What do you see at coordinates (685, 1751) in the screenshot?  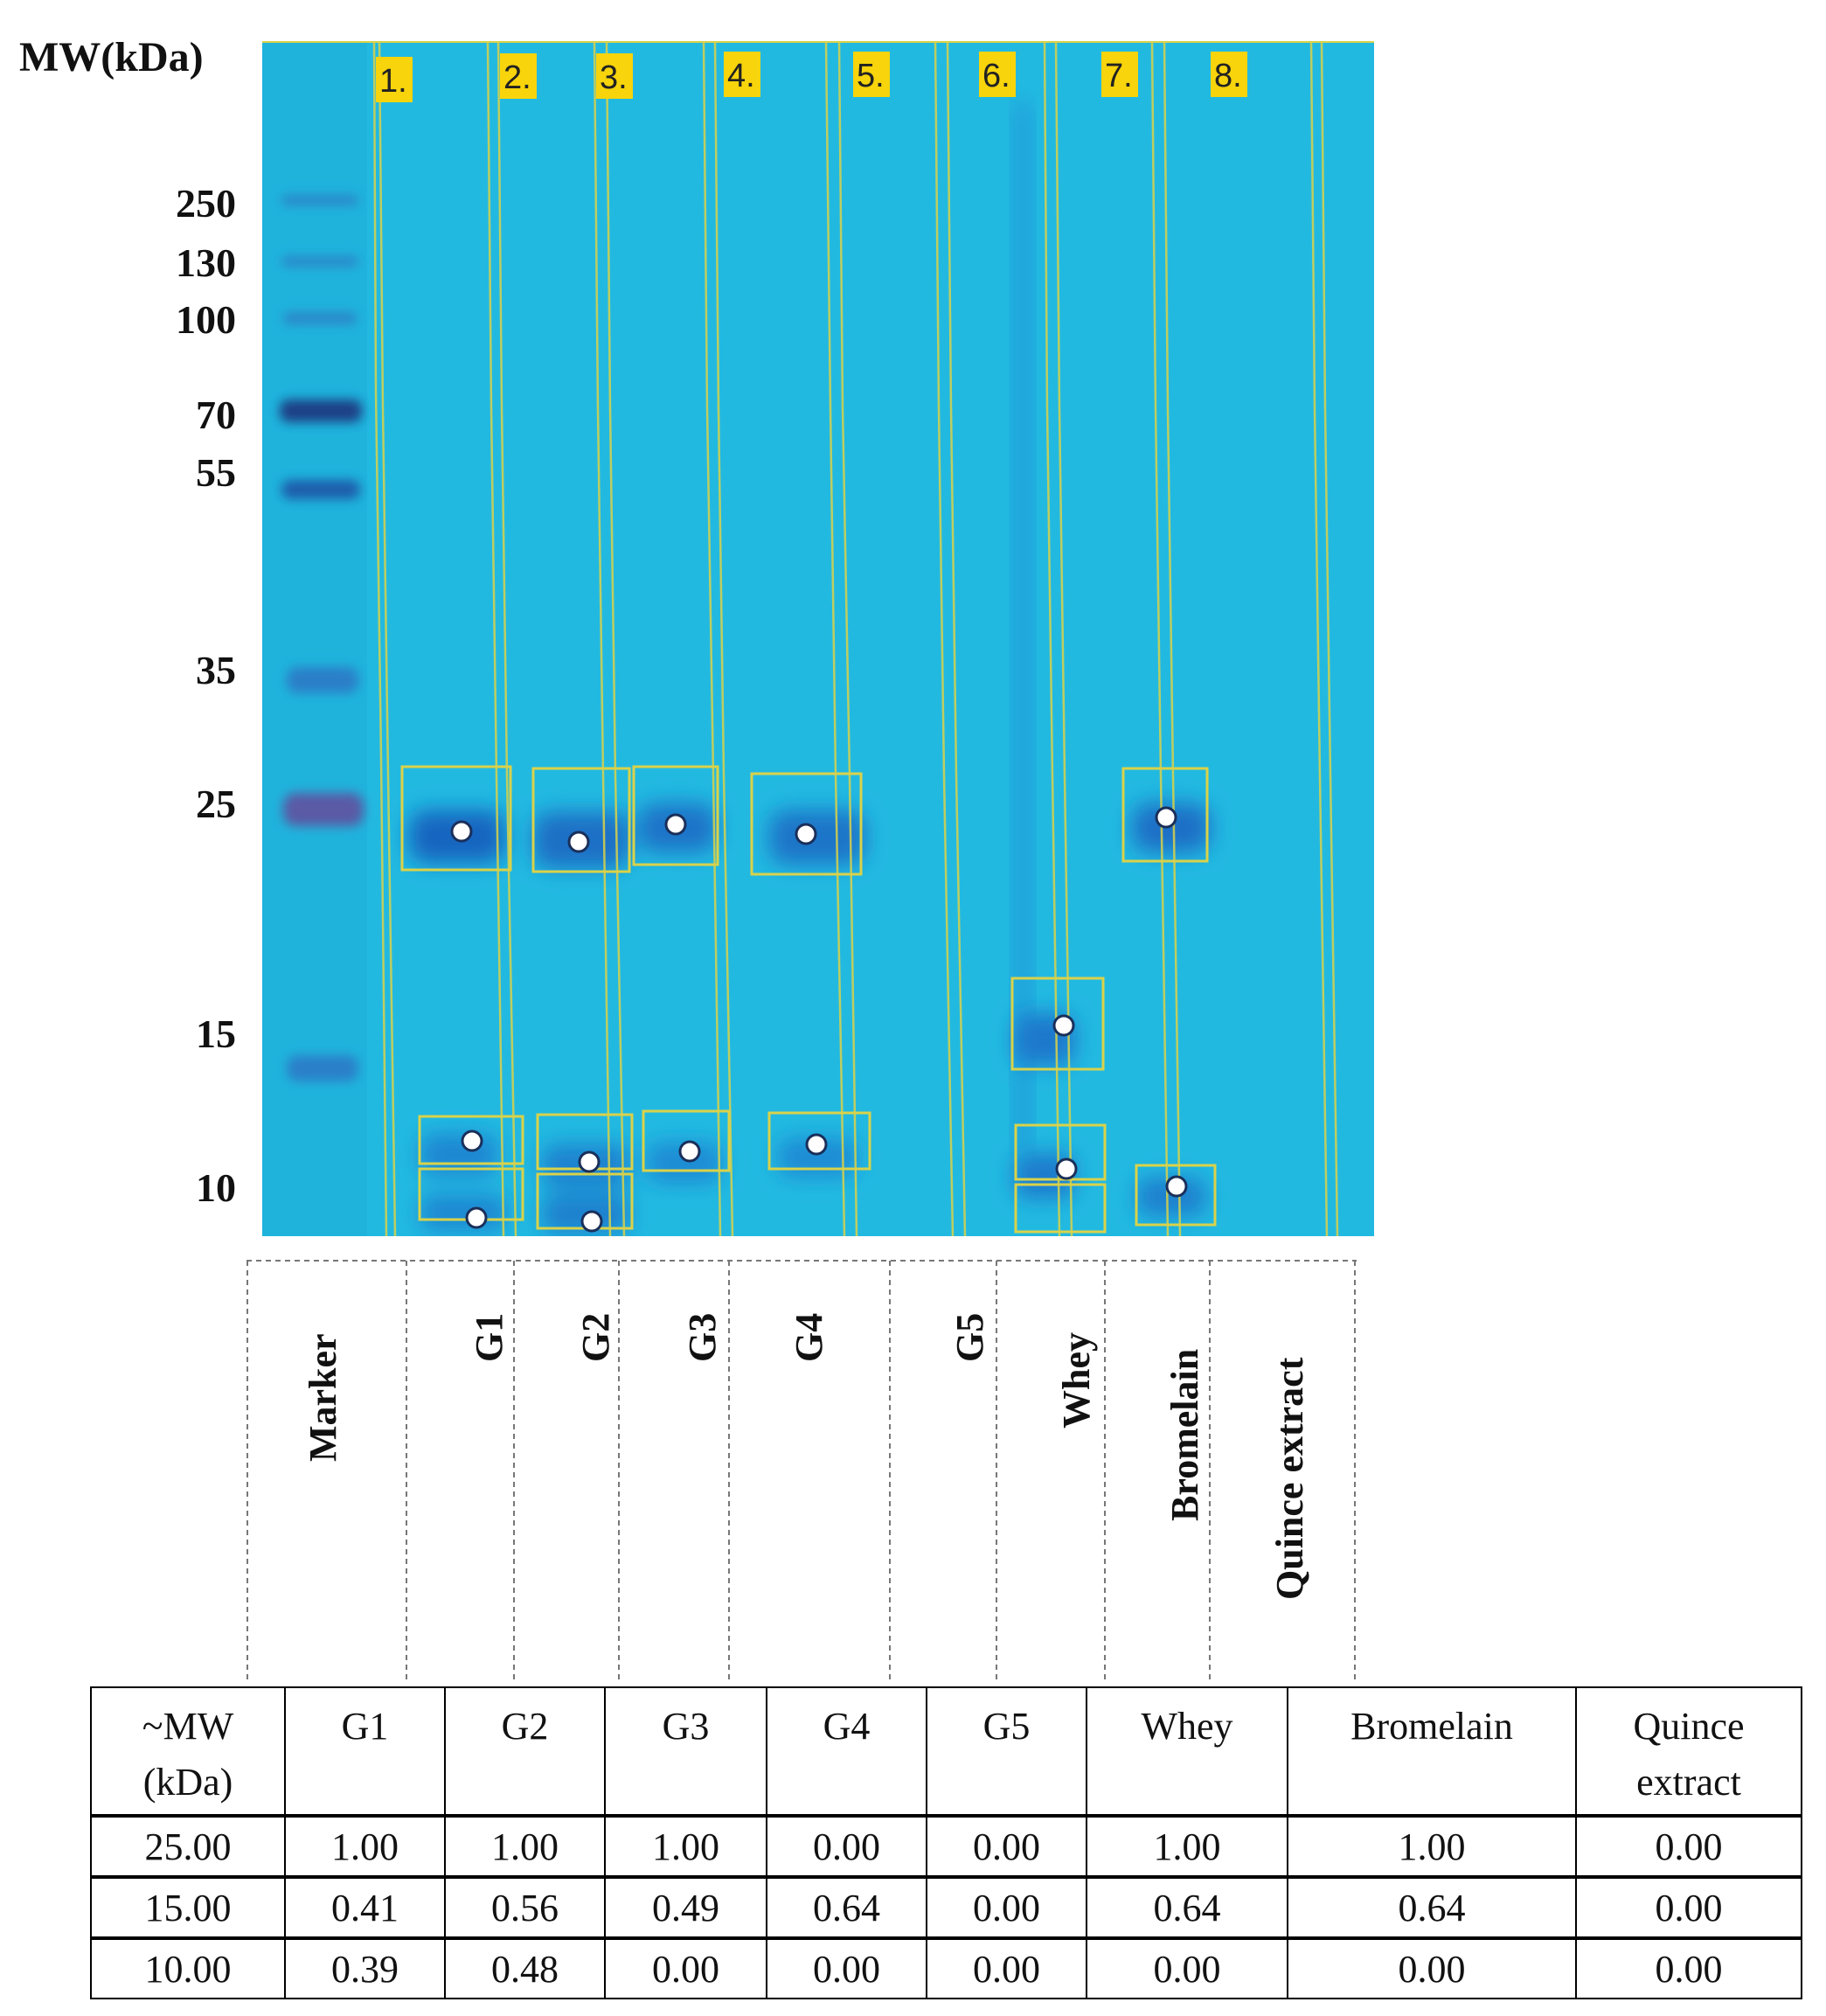 I see `header-g3: G3` at bounding box center [685, 1751].